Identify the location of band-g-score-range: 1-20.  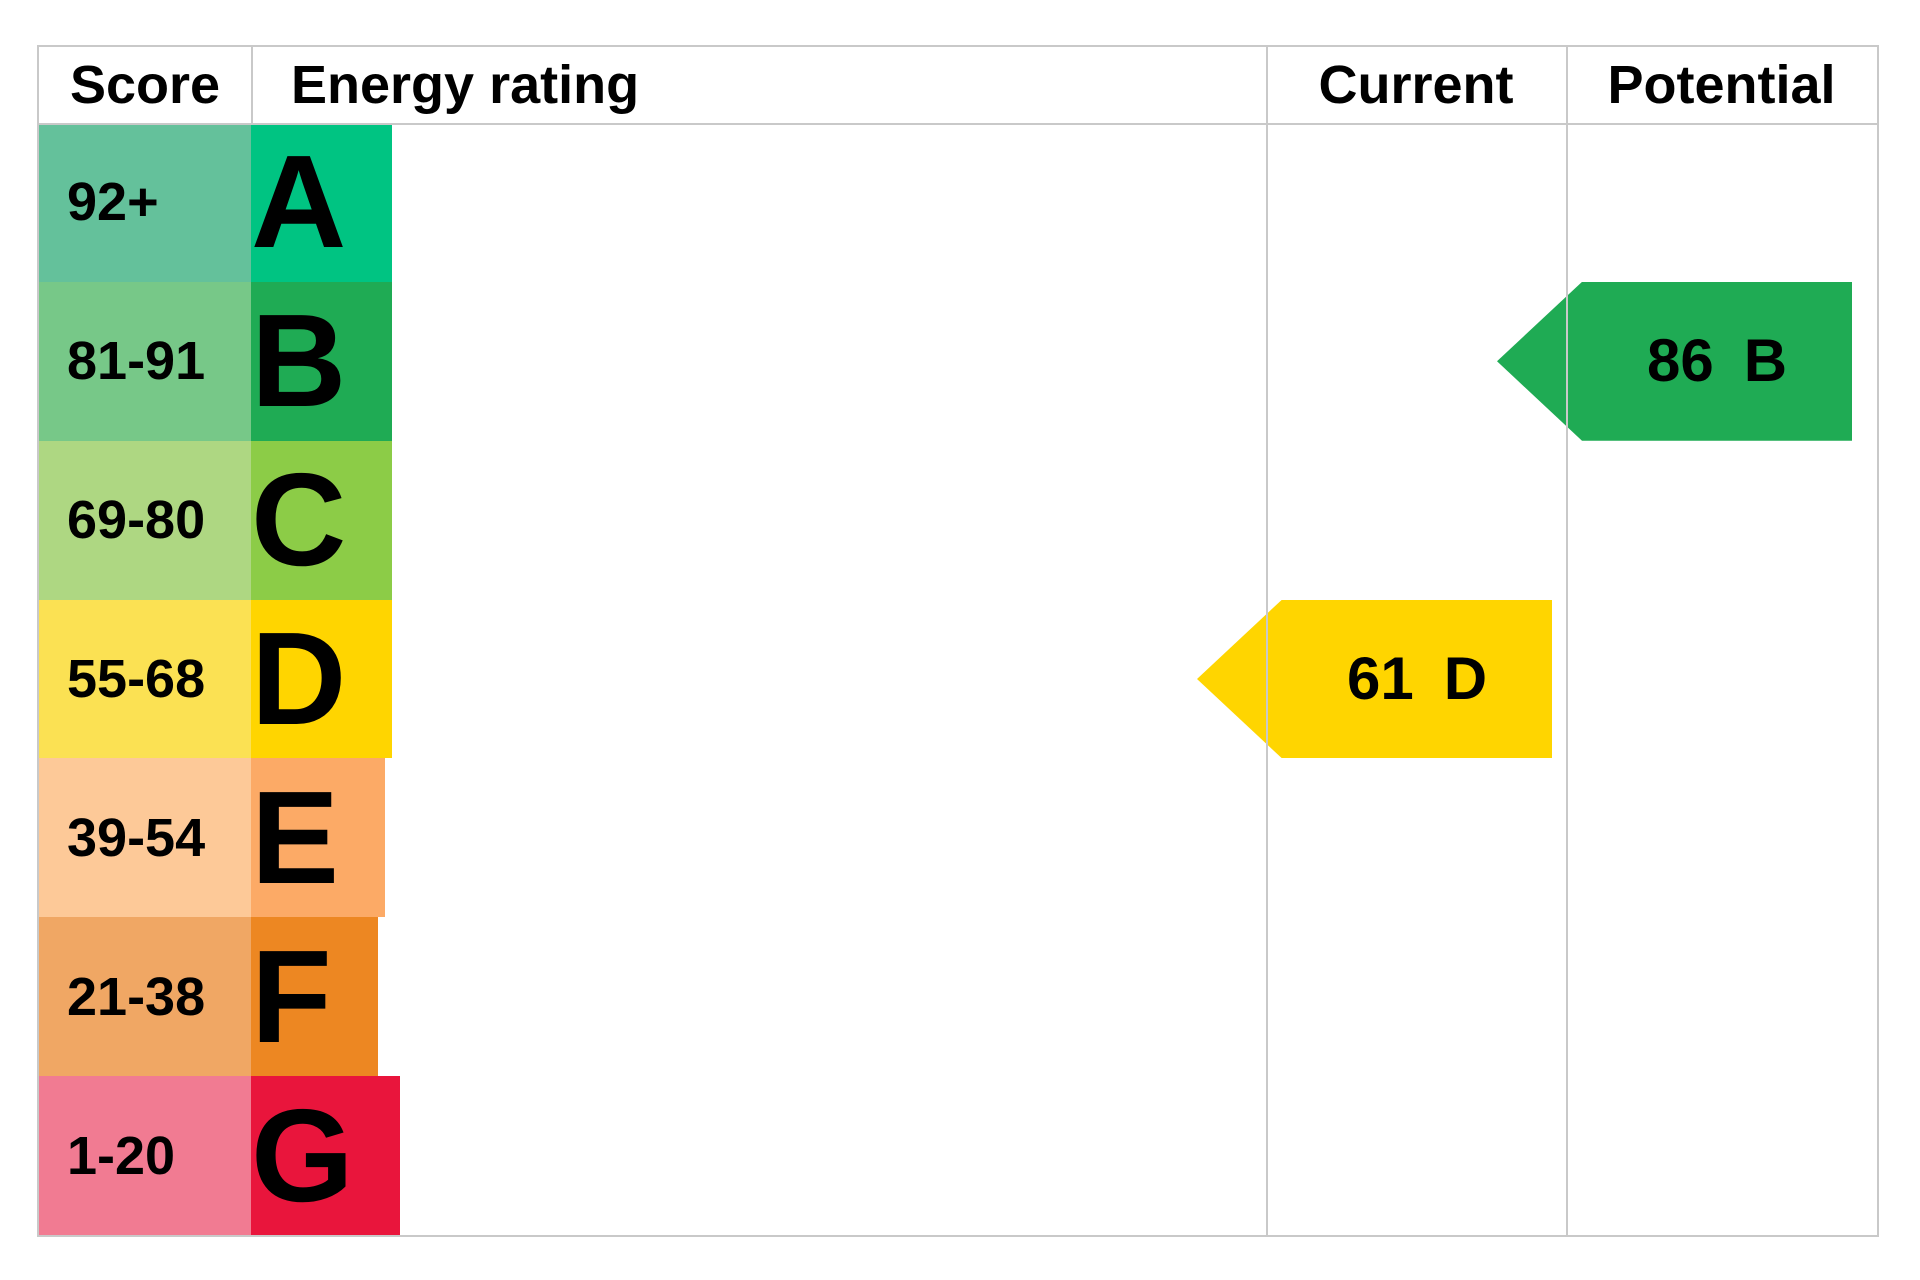
(145, 1155).